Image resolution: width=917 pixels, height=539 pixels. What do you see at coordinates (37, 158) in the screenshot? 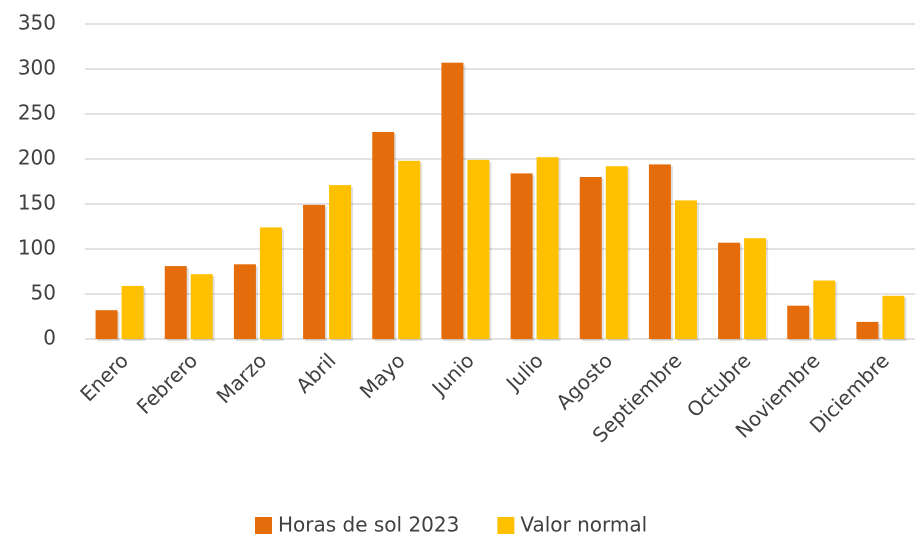
I see `y-tick-label: 200` at bounding box center [37, 158].